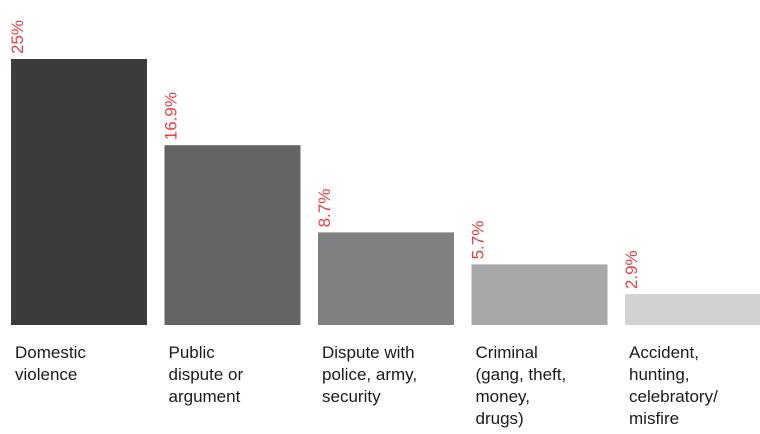 The image size is (760, 434). I want to click on category-label-3: Criminal (gang, theft, money, drugs), so click(545, 386).